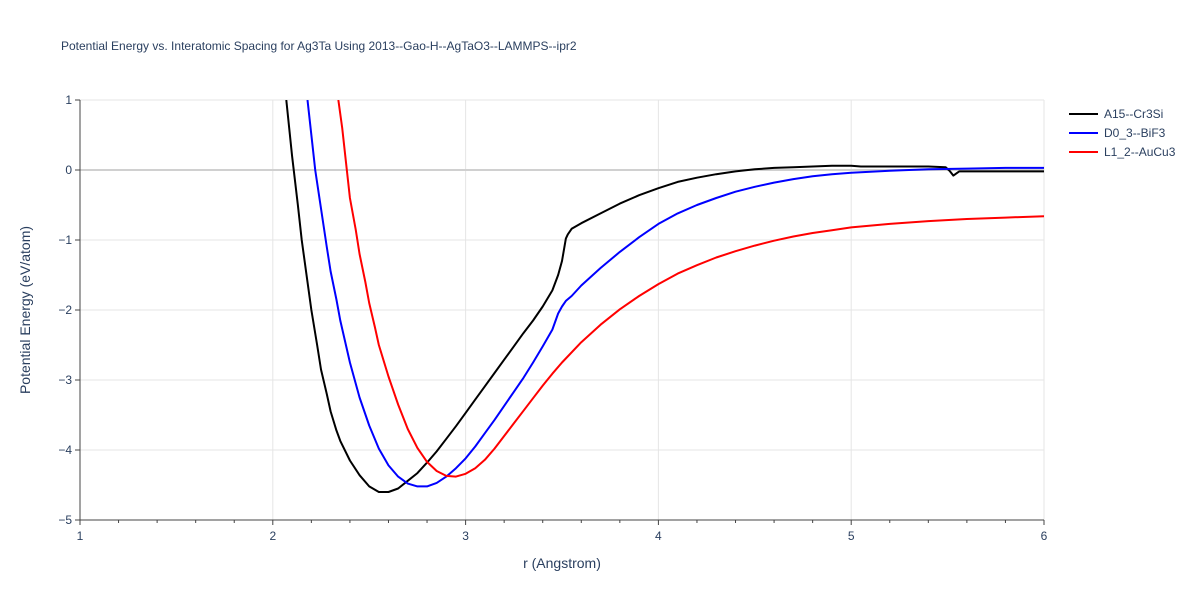  I want to click on y-axis-ticks: −5 −4 −3 −2 −1 0 1, so click(69, 310).